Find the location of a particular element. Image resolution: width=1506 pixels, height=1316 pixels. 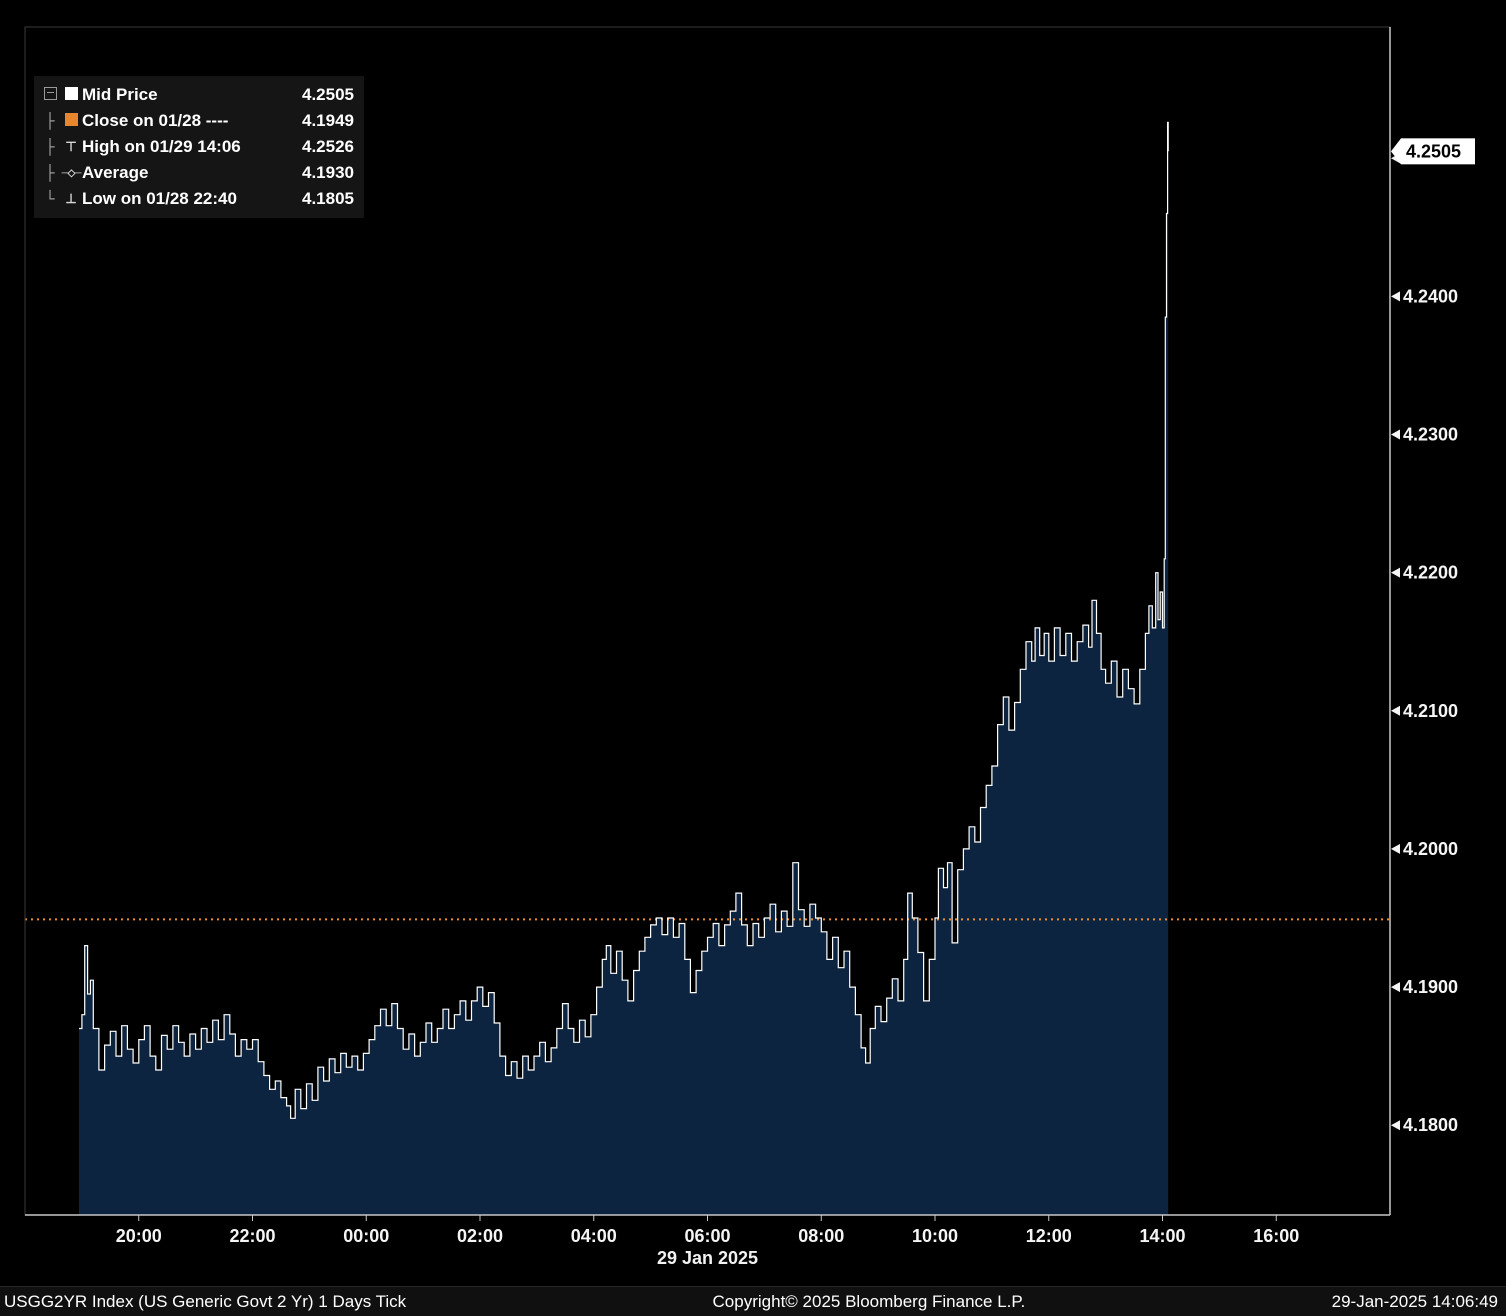

low-tick-icon: ⊥ is located at coordinates (71, 198).